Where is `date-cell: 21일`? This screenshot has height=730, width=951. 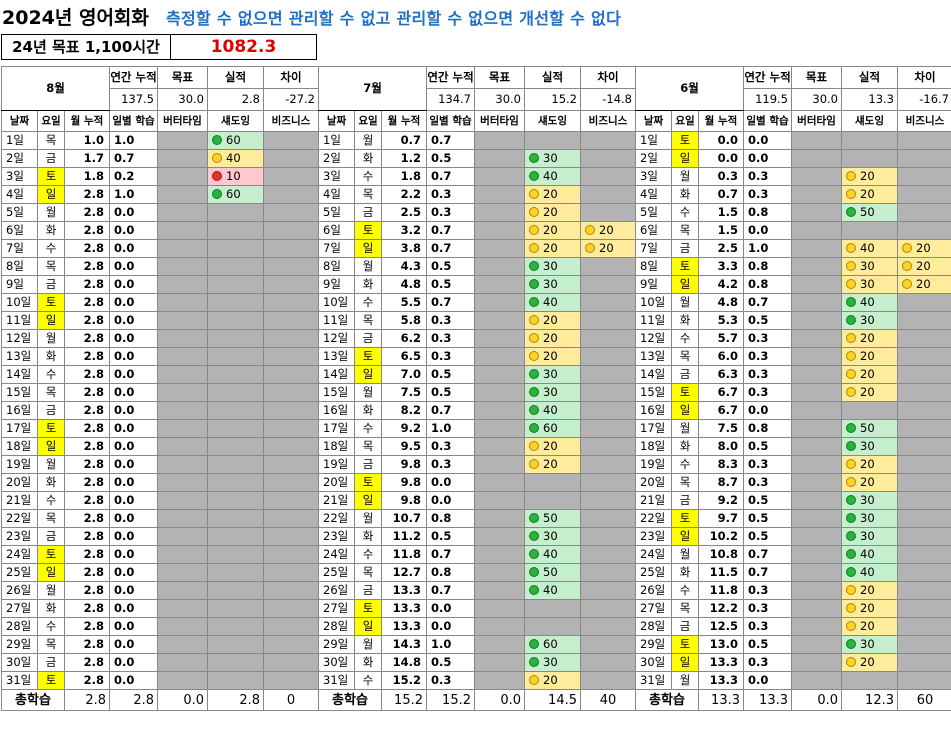 date-cell: 21일 is located at coordinates (19, 500).